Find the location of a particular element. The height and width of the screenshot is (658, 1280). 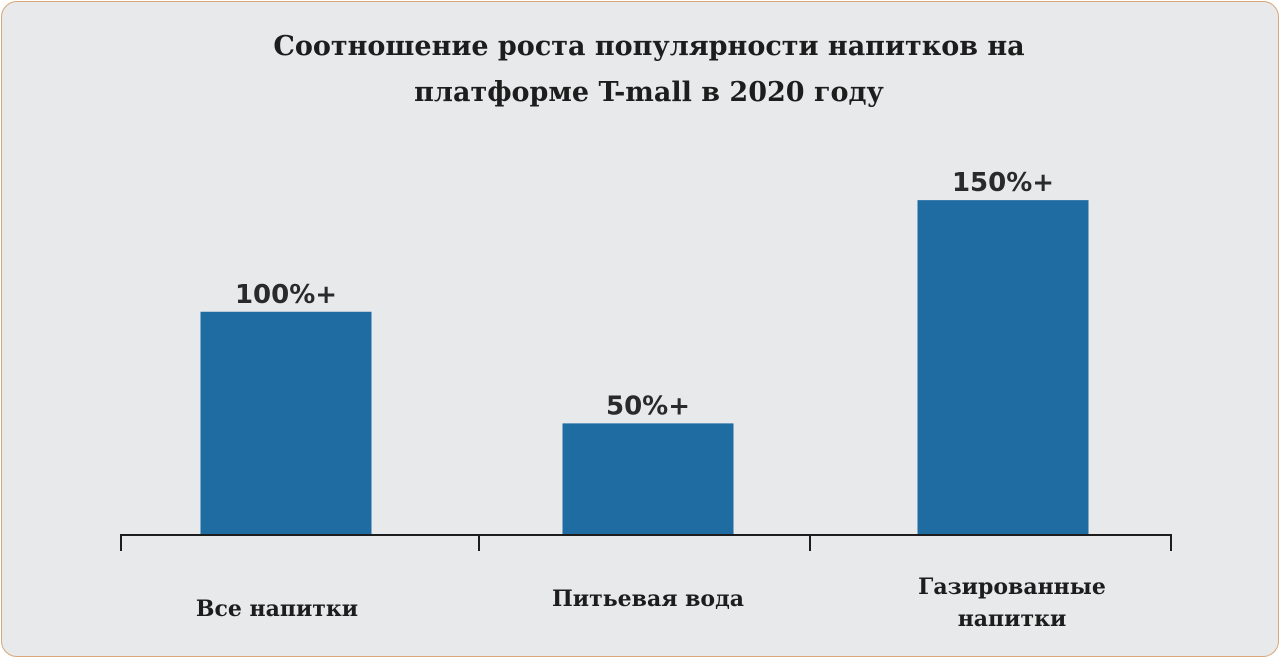

bar-value-label-soft-drinks: 150%+ is located at coordinates (1003, 183).